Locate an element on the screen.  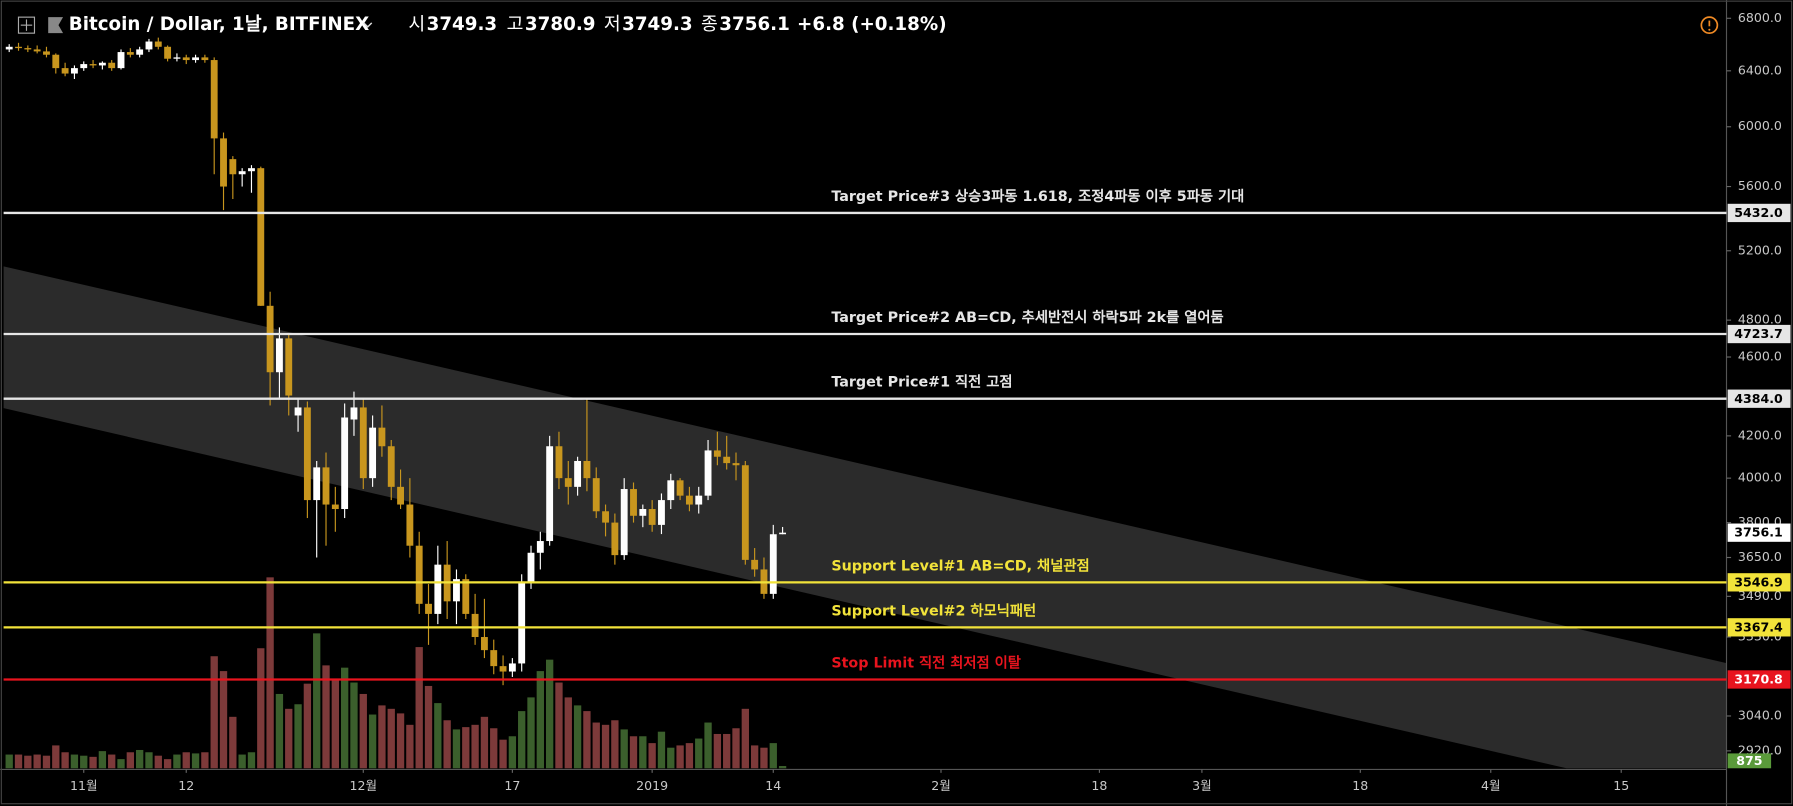
price-tag is located at coordinates (1759, 627).